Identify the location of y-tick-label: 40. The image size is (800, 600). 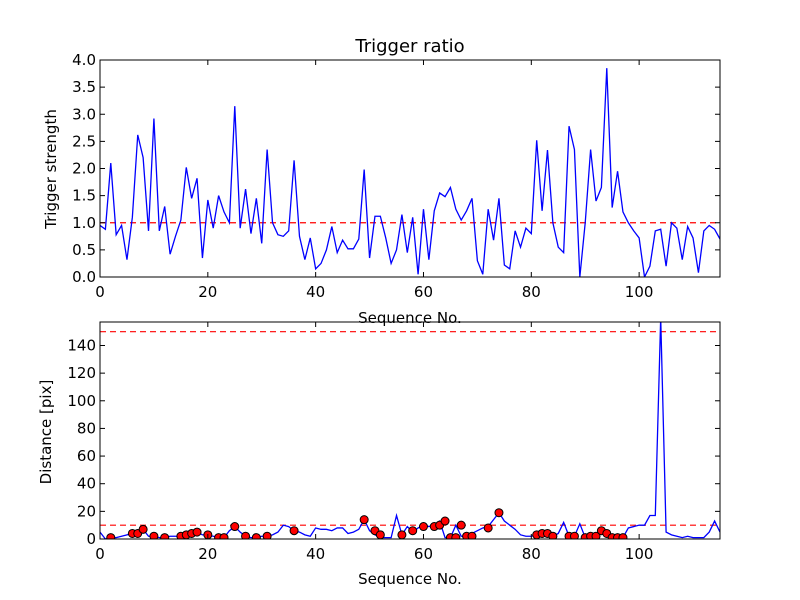
(86, 484).